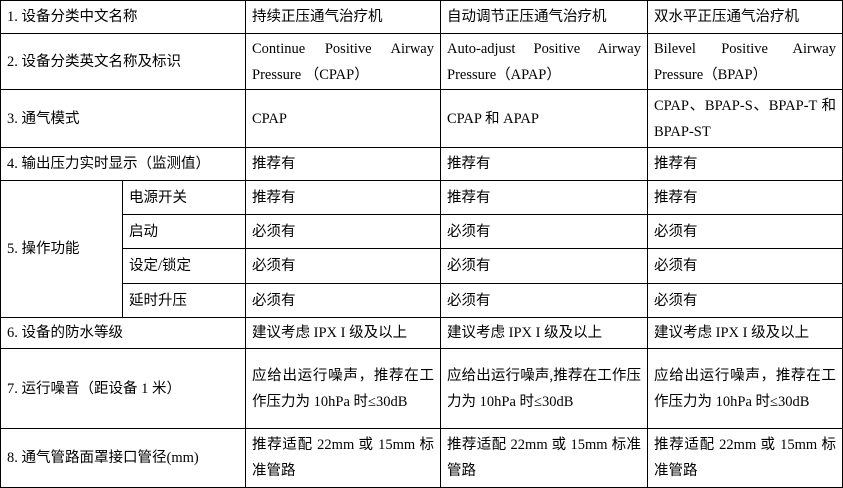 Image resolution: width=843 pixels, height=488 pixels. I want to click on cell: Bilevel Positive Airway Pressure（BPAP）, so click(745, 61).